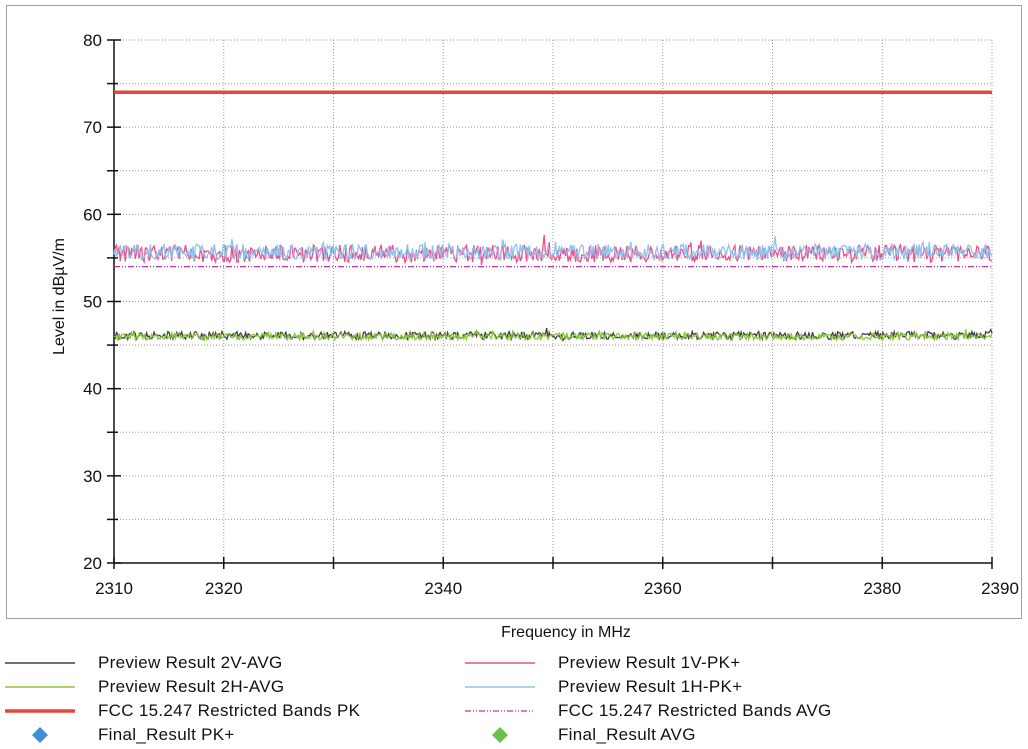  I want to click on legend-item: Preview Result 2H-AVG, so click(142, 687).